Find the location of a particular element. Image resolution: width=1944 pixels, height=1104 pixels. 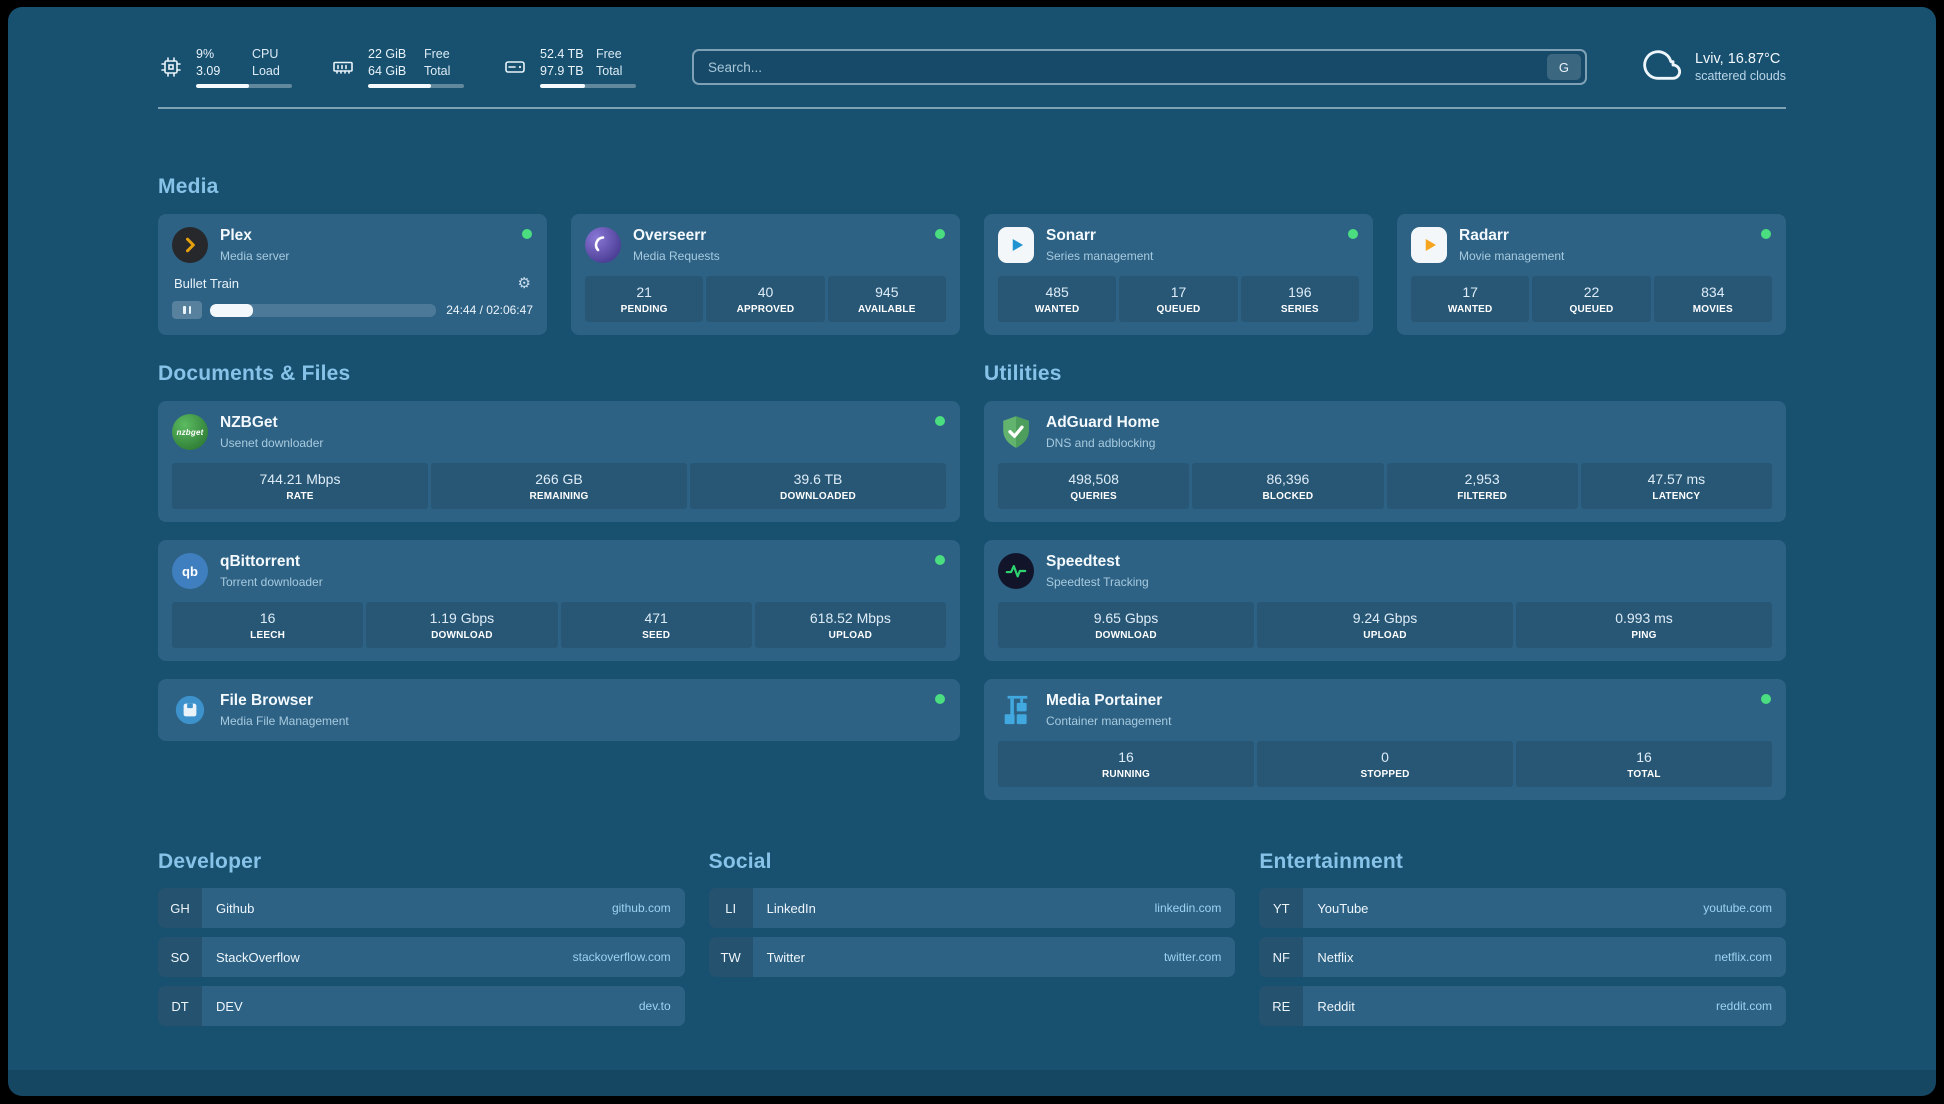

service-subtitle: Media File Management is located at coordinates (284, 720).